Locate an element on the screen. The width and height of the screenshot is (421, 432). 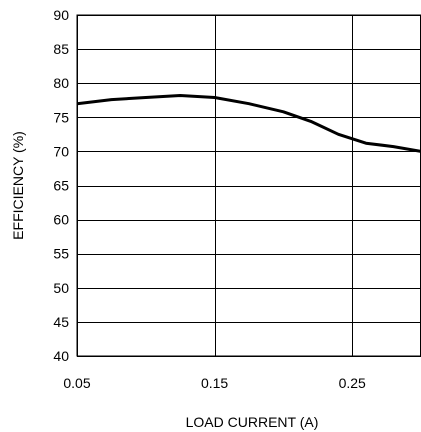
y-tick-label: 50 is located at coordinates (61, 288).